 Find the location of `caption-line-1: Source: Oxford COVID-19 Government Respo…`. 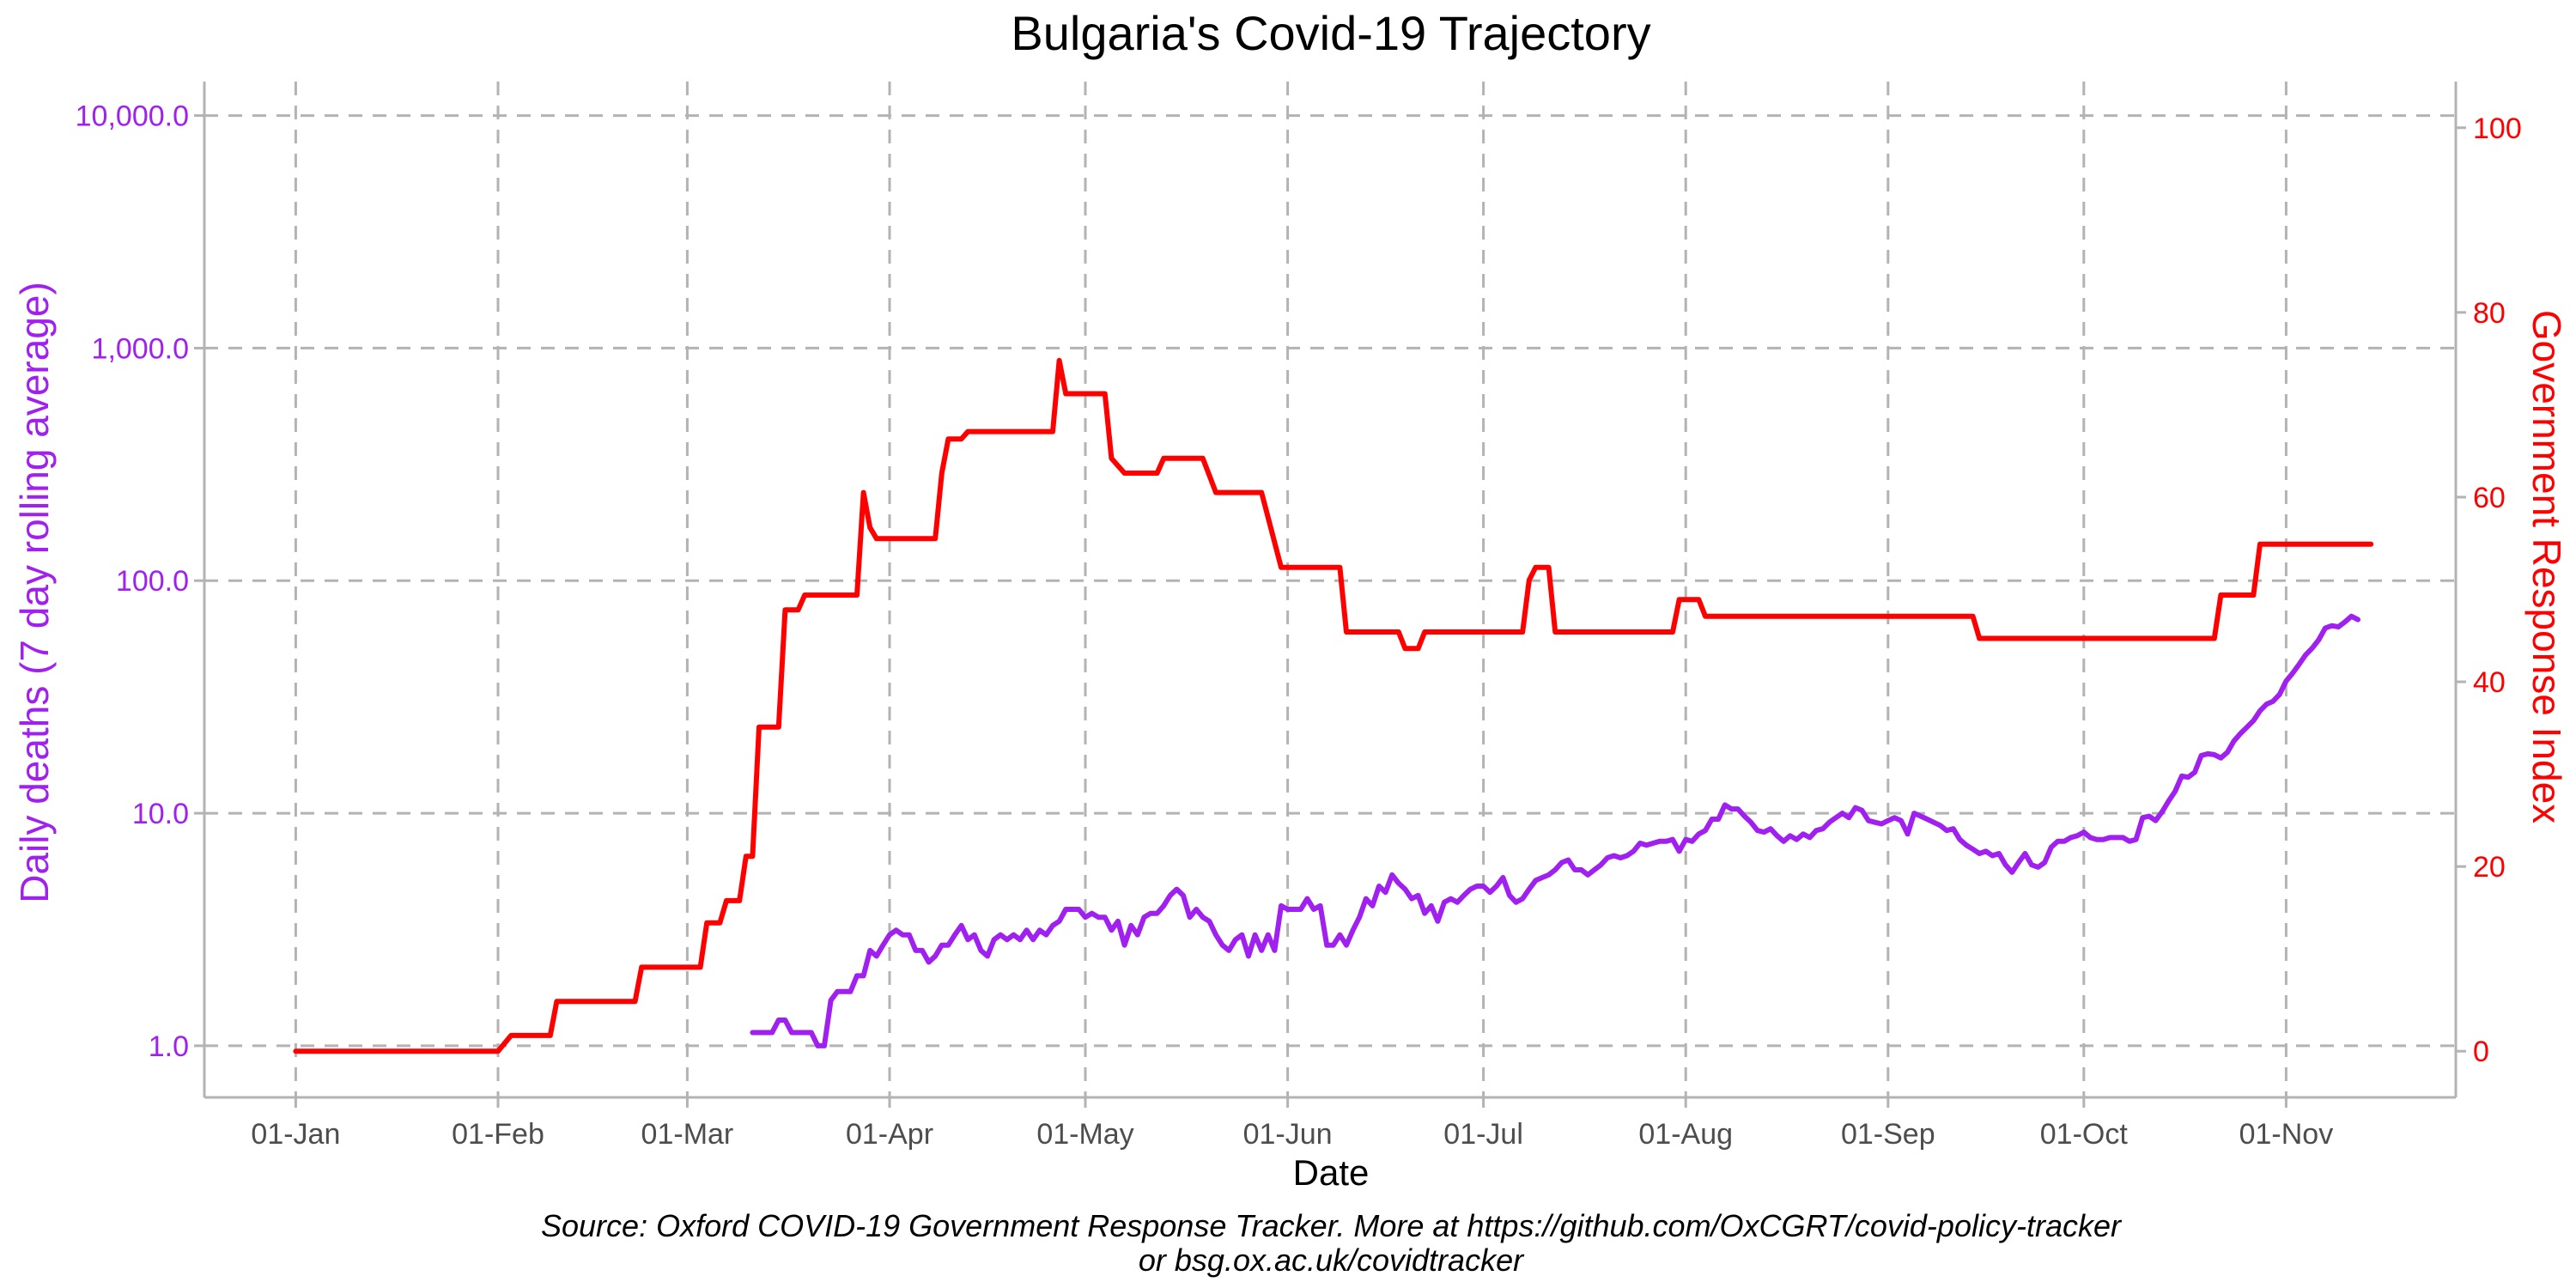

caption-line-1: Source: Oxford COVID-19 Government Respo… is located at coordinates (1332, 1225).